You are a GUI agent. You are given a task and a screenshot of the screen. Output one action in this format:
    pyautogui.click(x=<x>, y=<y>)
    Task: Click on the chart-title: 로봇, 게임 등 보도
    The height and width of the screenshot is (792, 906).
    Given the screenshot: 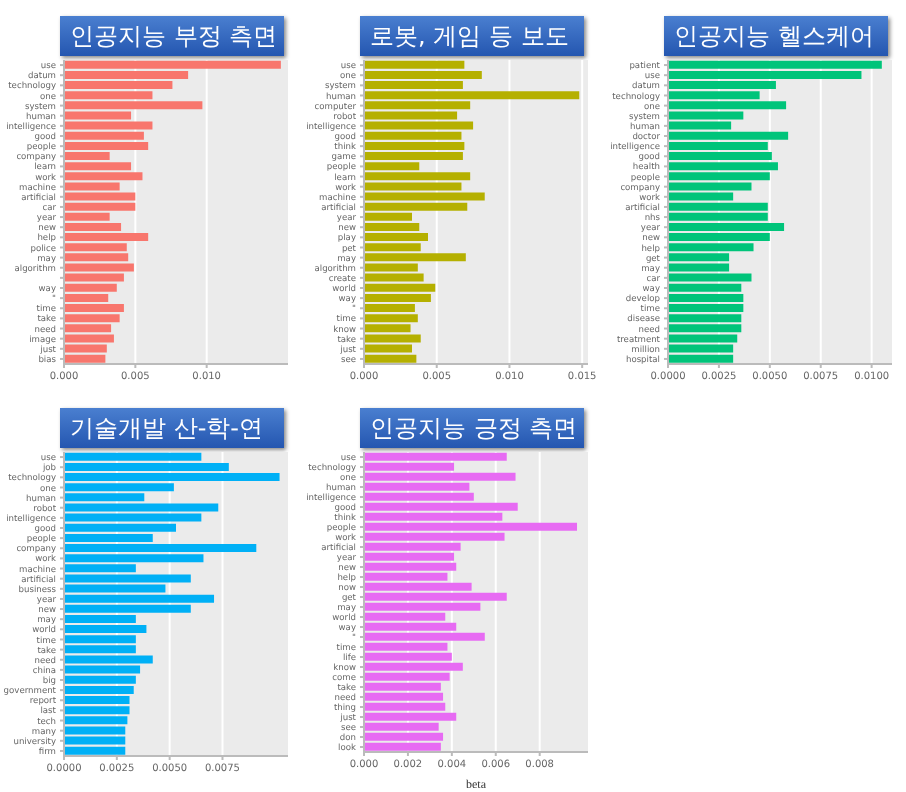 What is the action you would take?
    pyautogui.click(x=472, y=36)
    